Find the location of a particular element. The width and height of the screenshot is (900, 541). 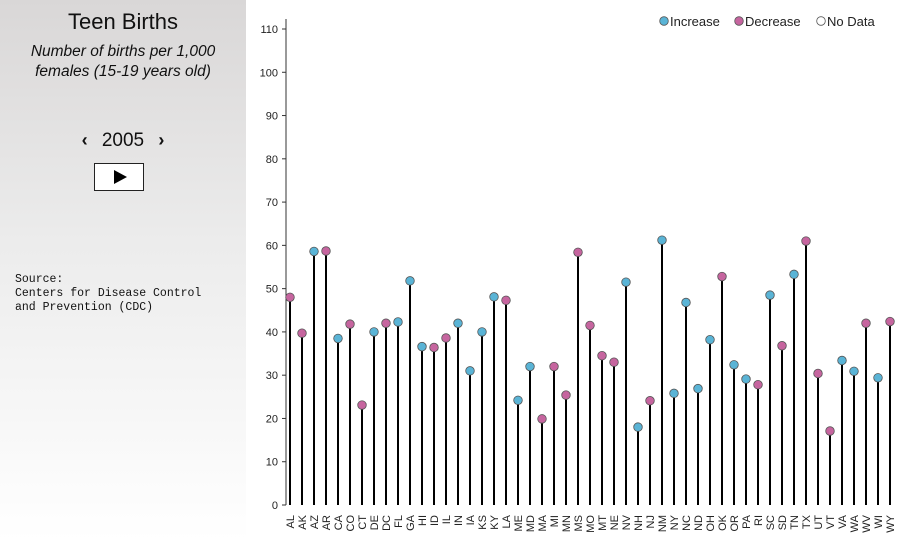

y-tick-label: 80 is located at coordinates (272, 160).